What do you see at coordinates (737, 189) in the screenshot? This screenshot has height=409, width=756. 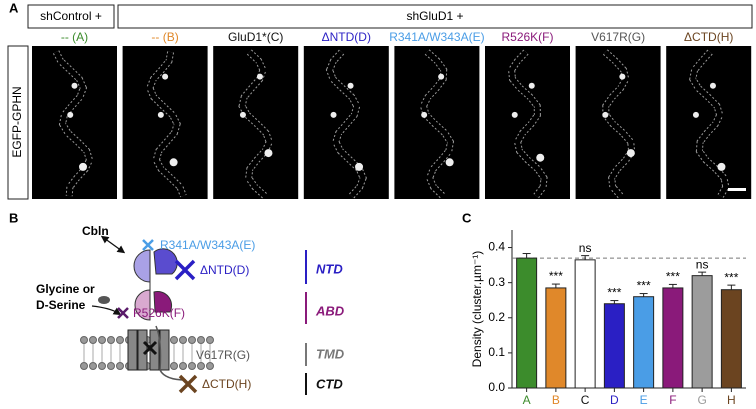 I see `scale-bar` at bounding box center [737, 189].